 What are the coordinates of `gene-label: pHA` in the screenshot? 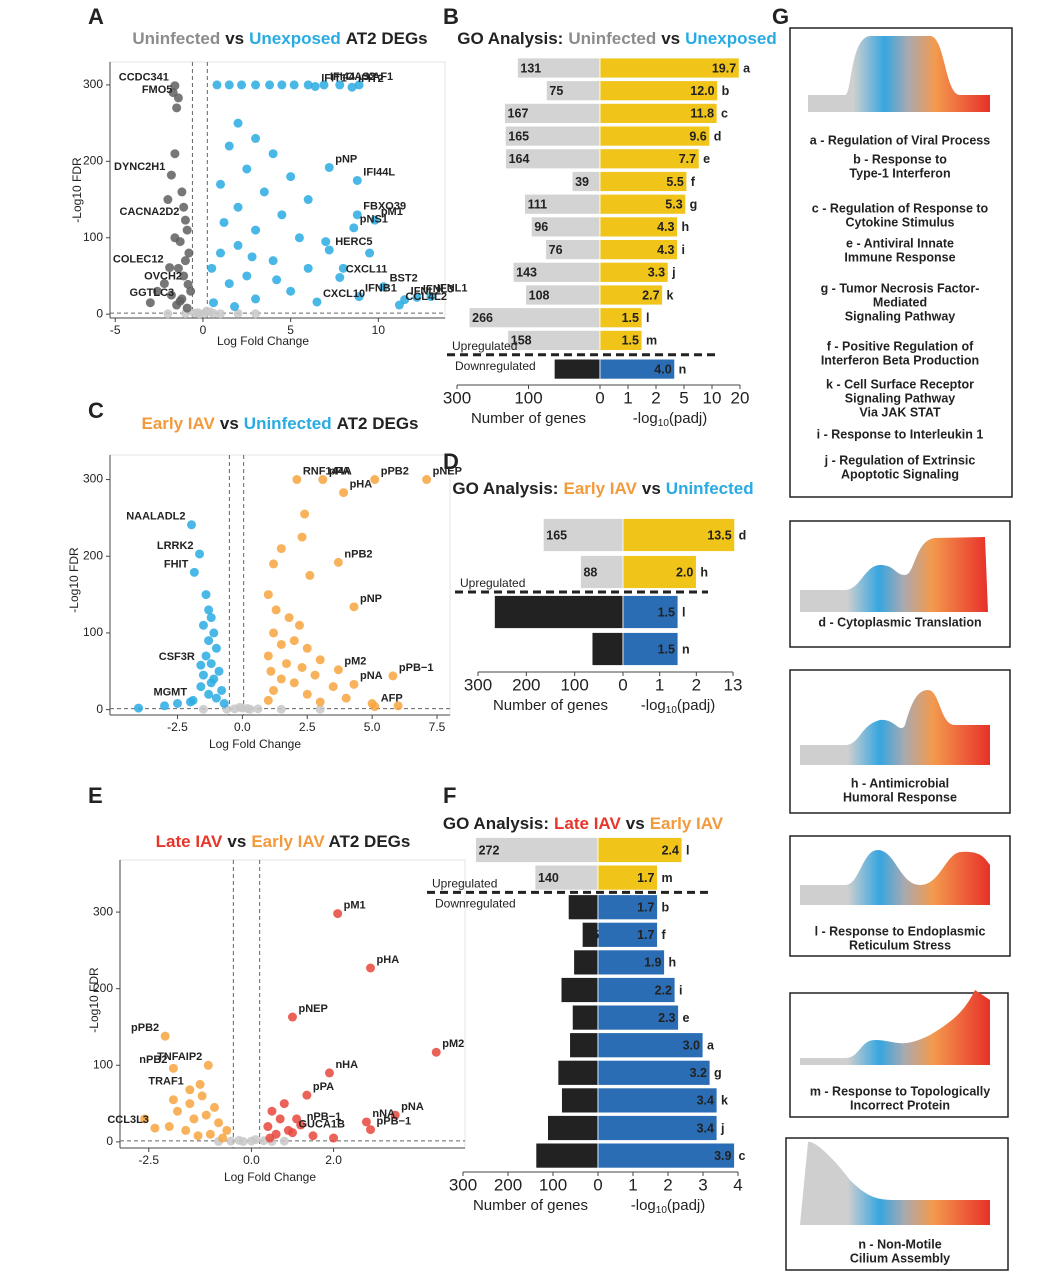 It's located at (361, 484).